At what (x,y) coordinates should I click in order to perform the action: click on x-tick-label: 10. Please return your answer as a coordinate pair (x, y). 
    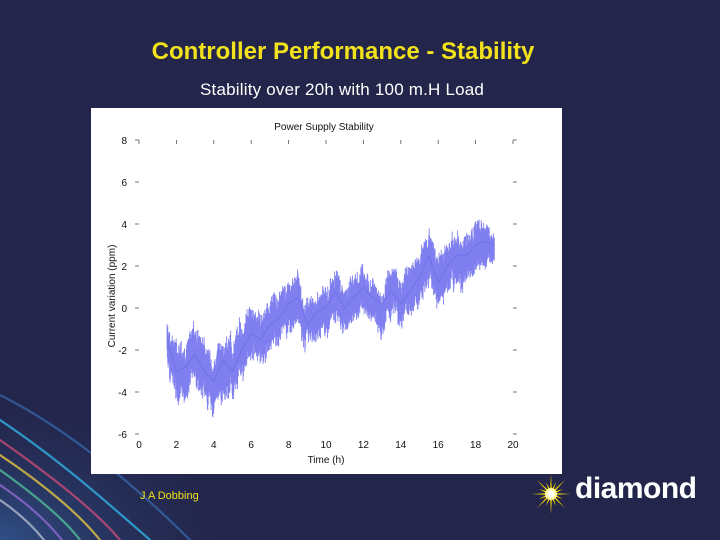
    Looking at the image, I should click on (326, 445).